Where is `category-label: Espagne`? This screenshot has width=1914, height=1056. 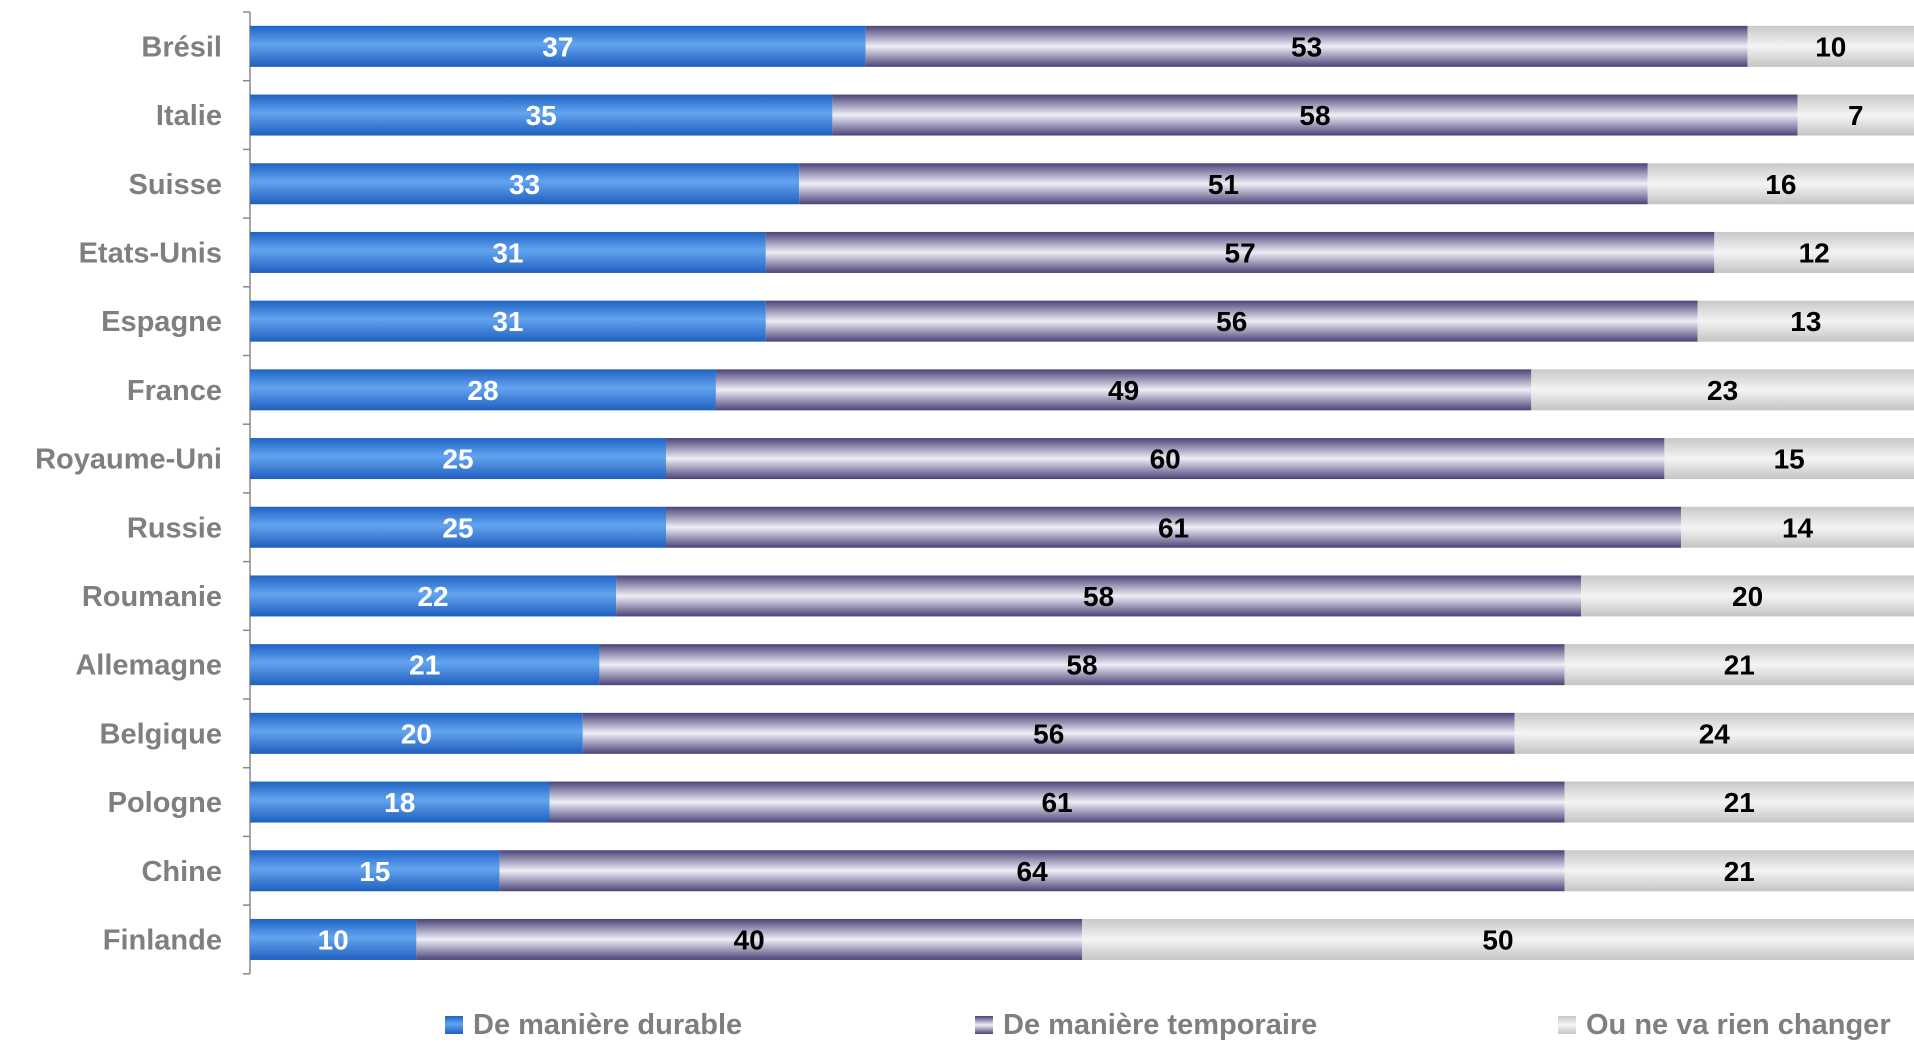 category-label: Espagne is located at coordinates (161, 322).